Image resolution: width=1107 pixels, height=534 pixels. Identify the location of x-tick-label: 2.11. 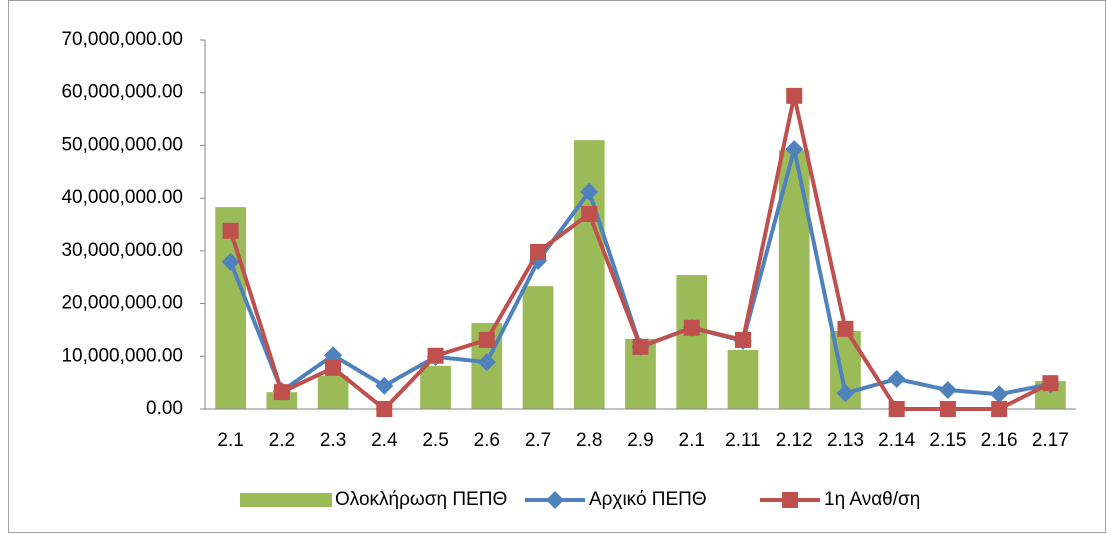
(743, 440).